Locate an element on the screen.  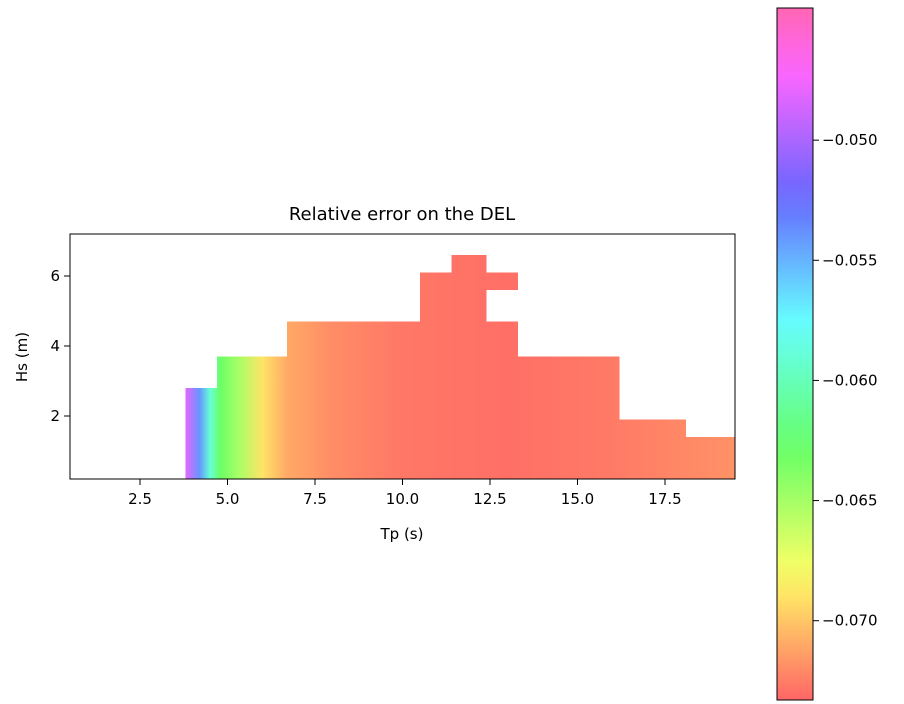
colorbar: −0.050 −0.055 −0.060 −0.065 −0.070 is located at coordinates (827, 354).